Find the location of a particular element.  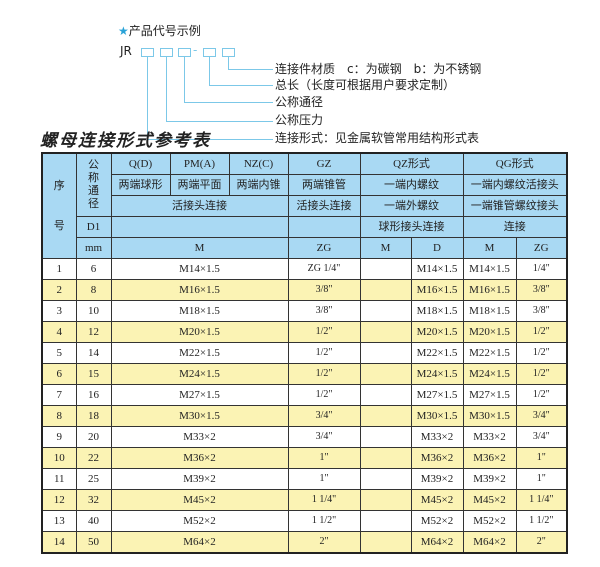

table-row: 4 12 M20×1.5 1/2" M20×1.5 M20×1.5 1/2" is located at coordinates (304, 332).